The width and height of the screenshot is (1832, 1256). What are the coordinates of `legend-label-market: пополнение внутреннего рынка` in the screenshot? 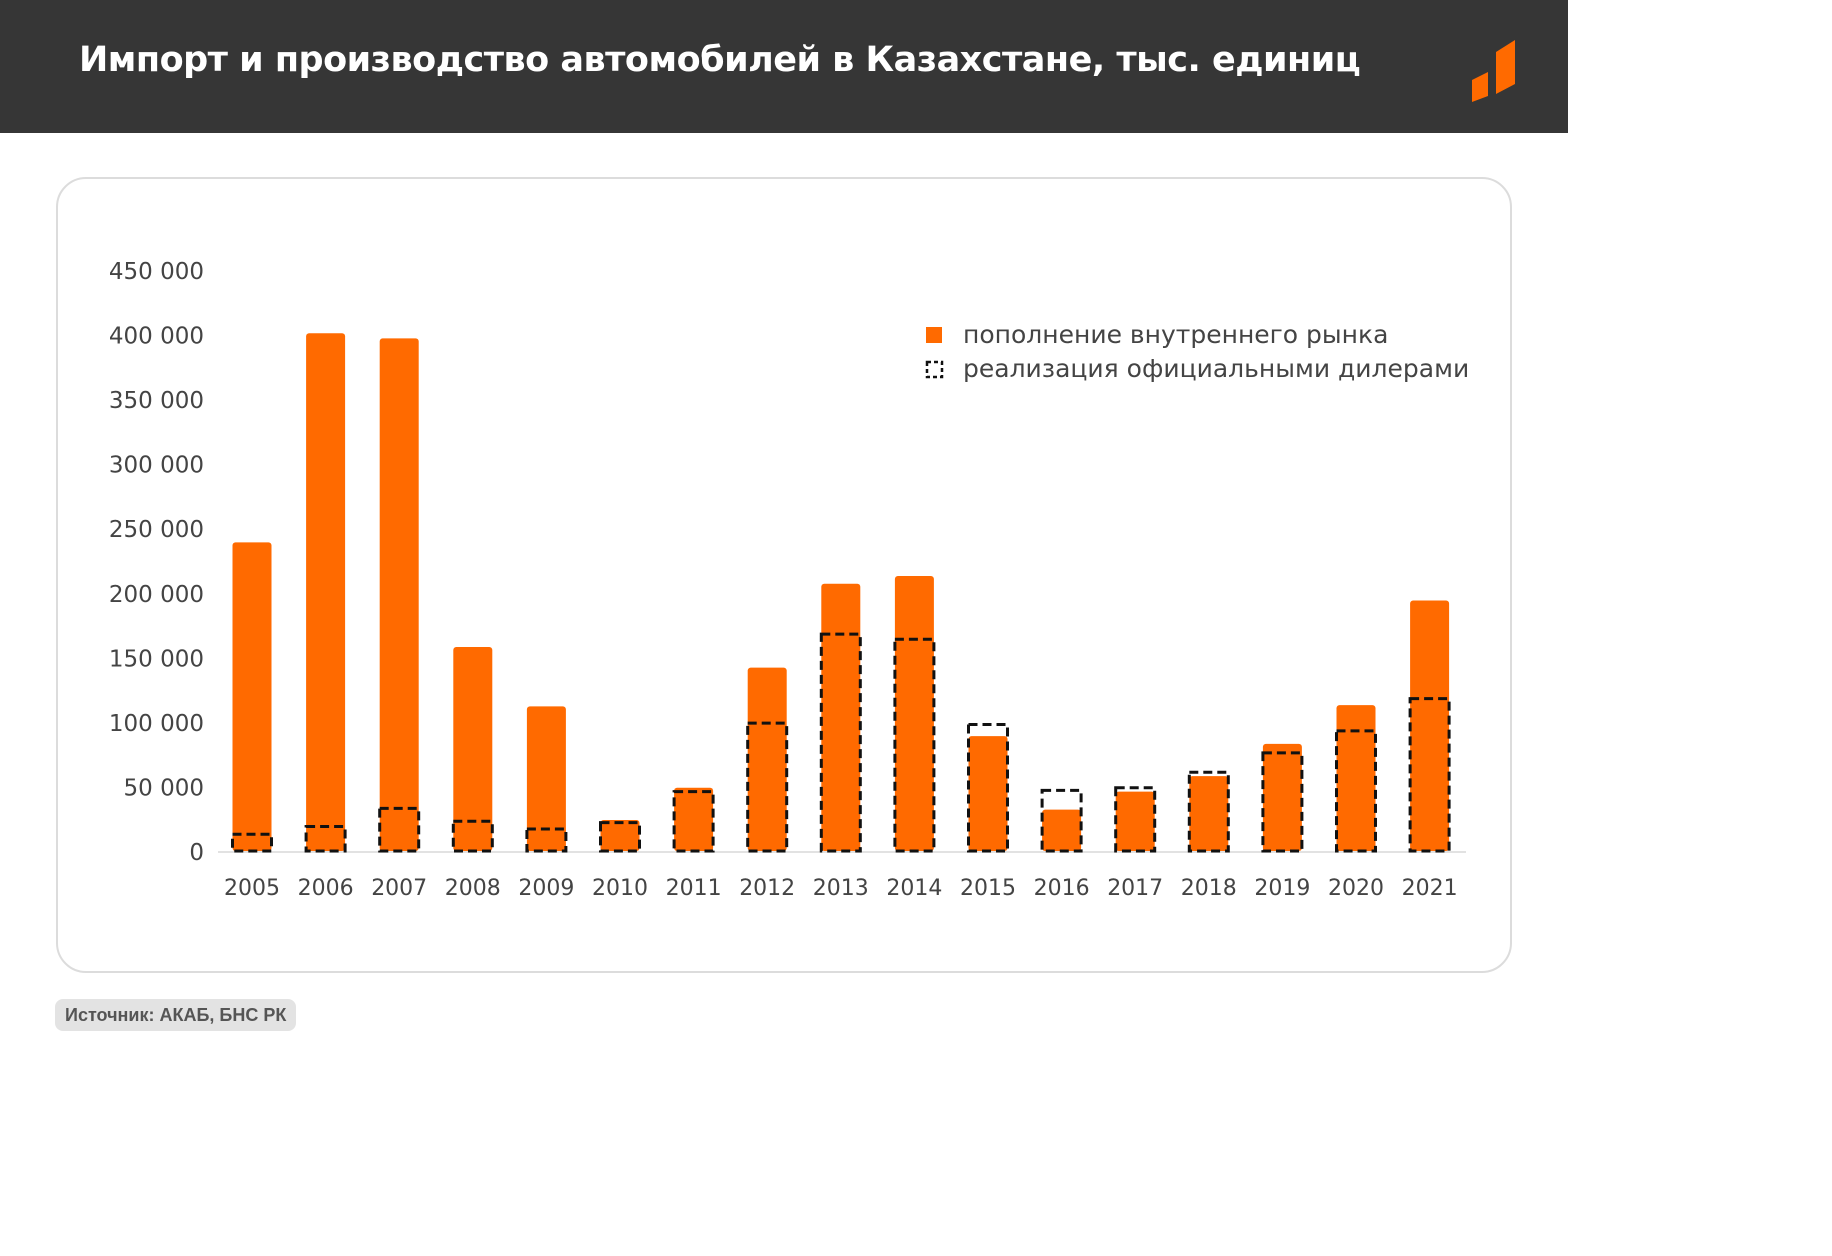 It's located at (1175, 334).